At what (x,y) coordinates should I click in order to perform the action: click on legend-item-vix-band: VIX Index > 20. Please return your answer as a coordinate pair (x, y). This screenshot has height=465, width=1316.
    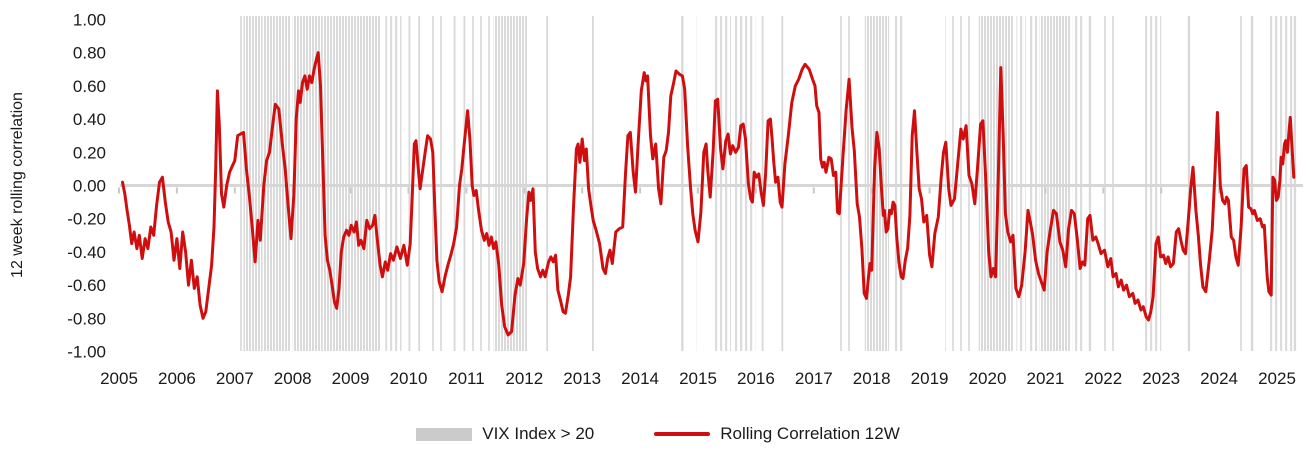
    Looking at the image, I should click on (505, 434).